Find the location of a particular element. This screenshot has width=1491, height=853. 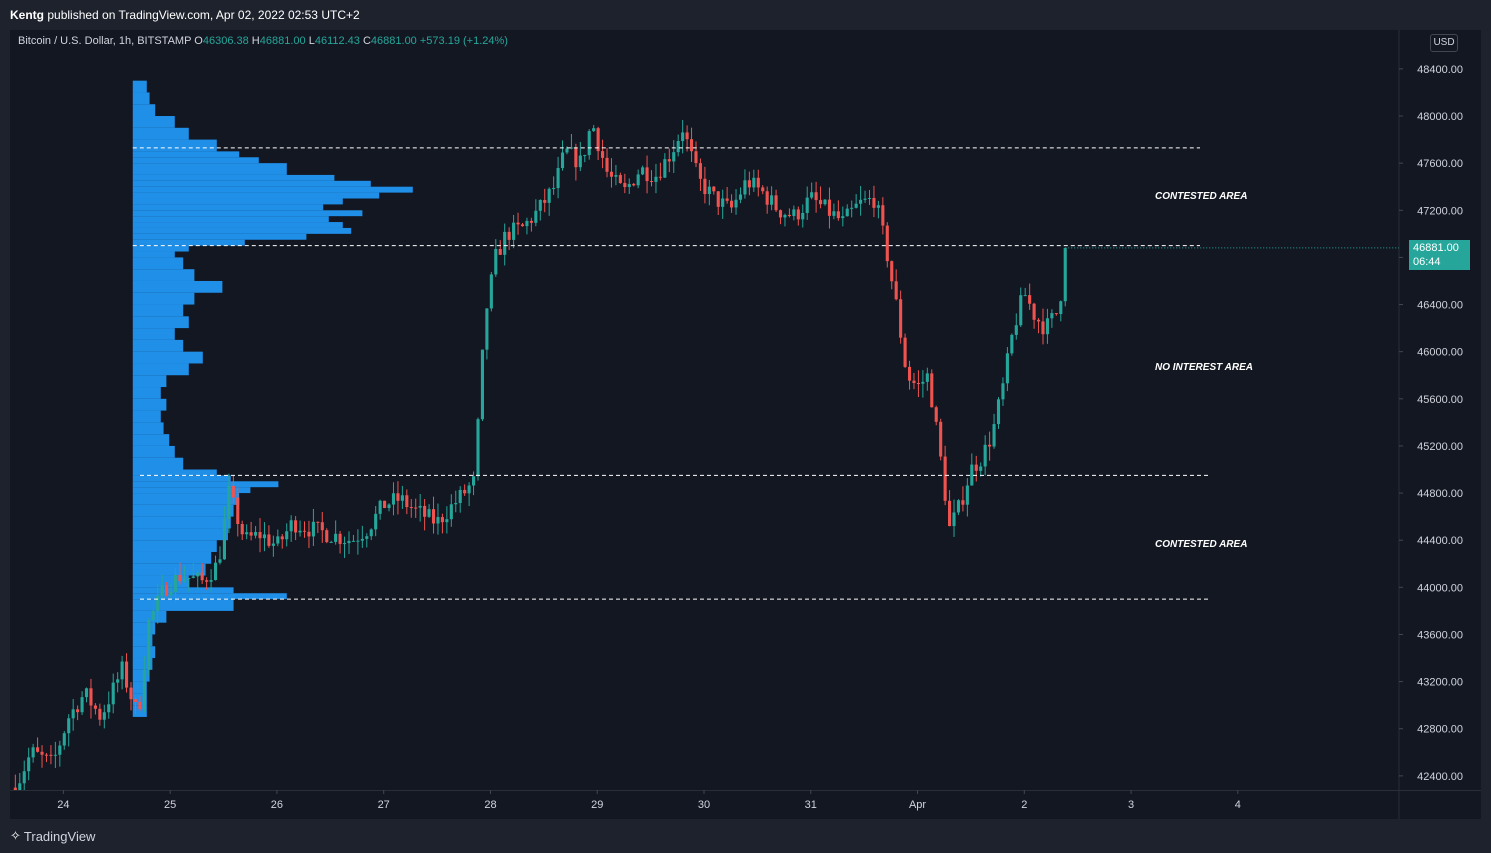

footer-bar: ✧ TradingView is located at coordinates (745, 836).